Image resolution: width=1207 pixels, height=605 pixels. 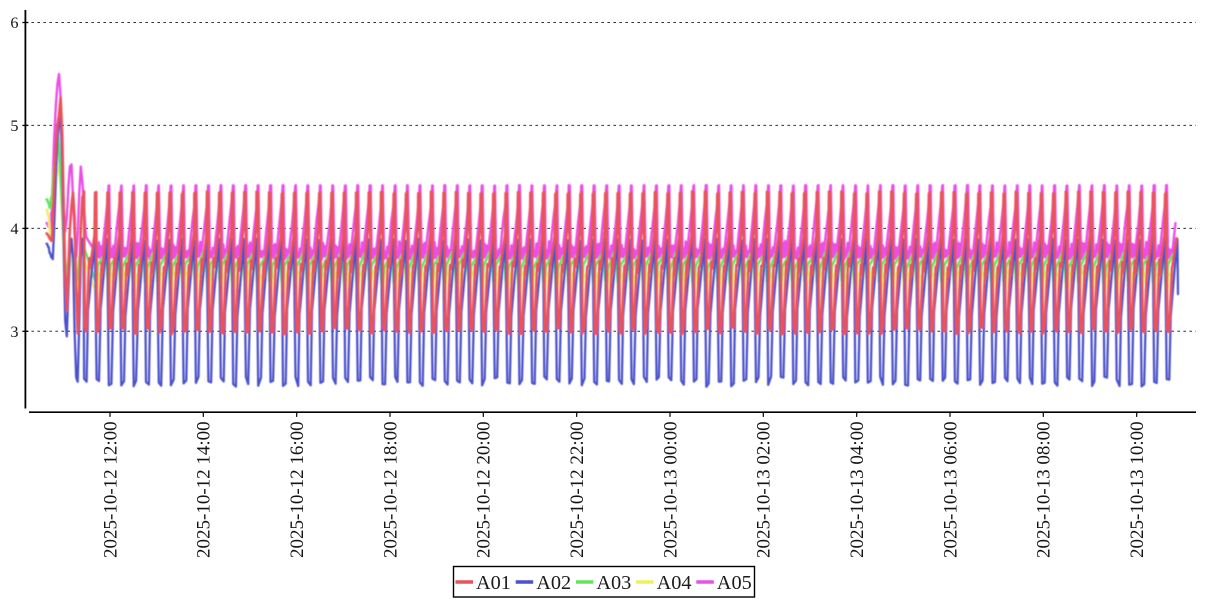 What do you see at coordinates (950, 489) in the screenshot?
I see `svg-text: 2025-10-13 06:00` at bounding box center [950, 489].